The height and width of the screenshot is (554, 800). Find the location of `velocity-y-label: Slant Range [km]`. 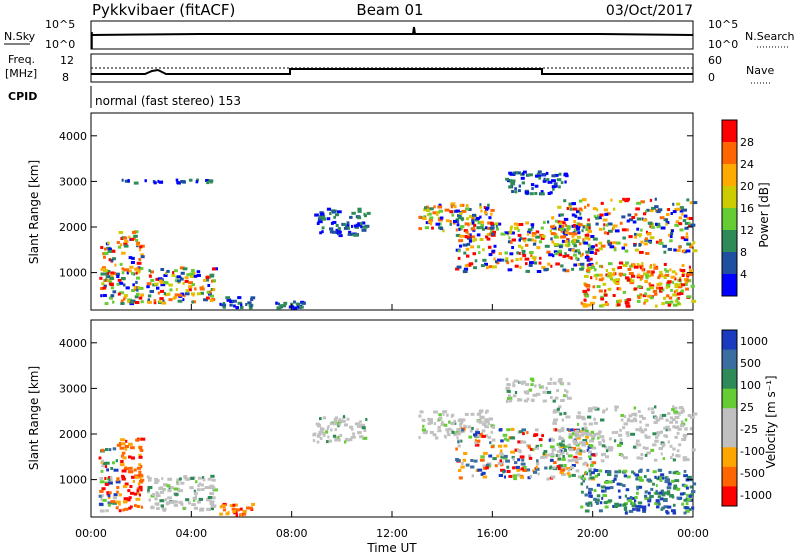

velocity-y-label: Slant Range [km] is located at coordinates (34, 418).